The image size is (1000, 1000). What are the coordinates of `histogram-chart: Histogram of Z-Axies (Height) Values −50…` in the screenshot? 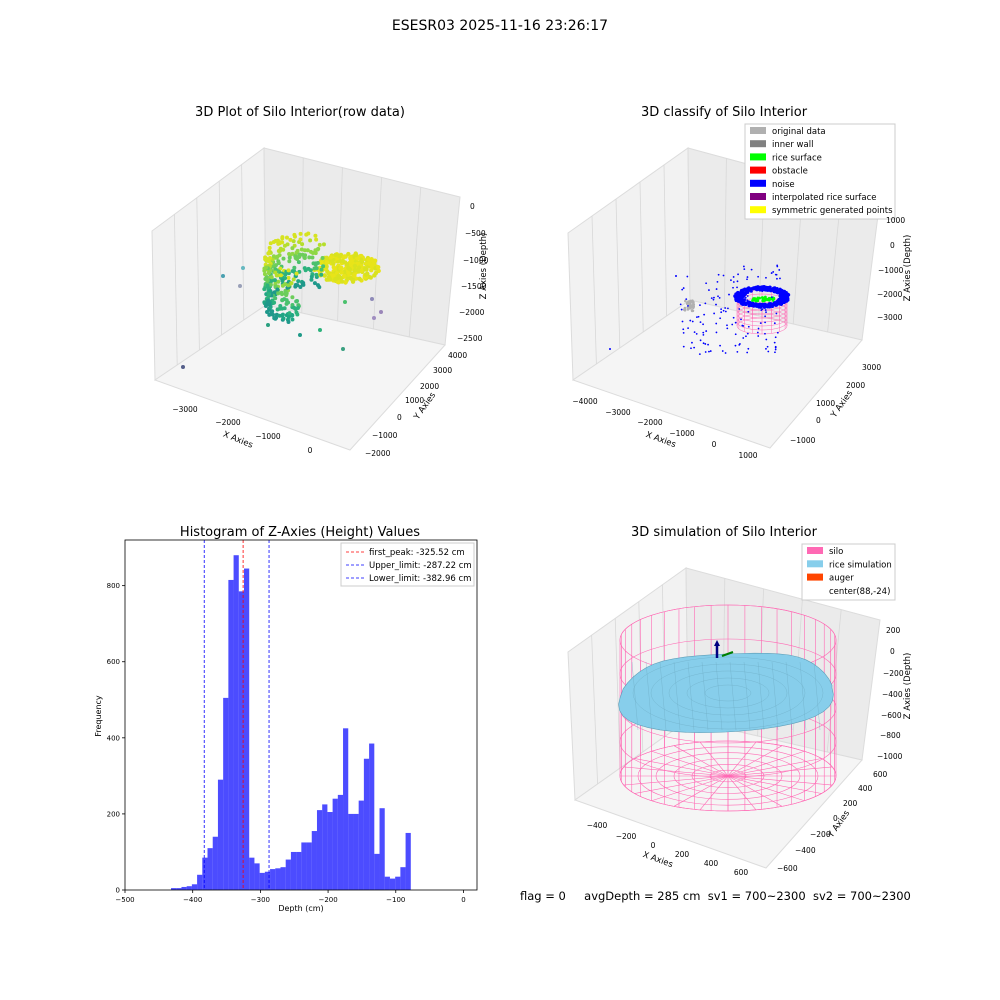 It's located at (286, 719).